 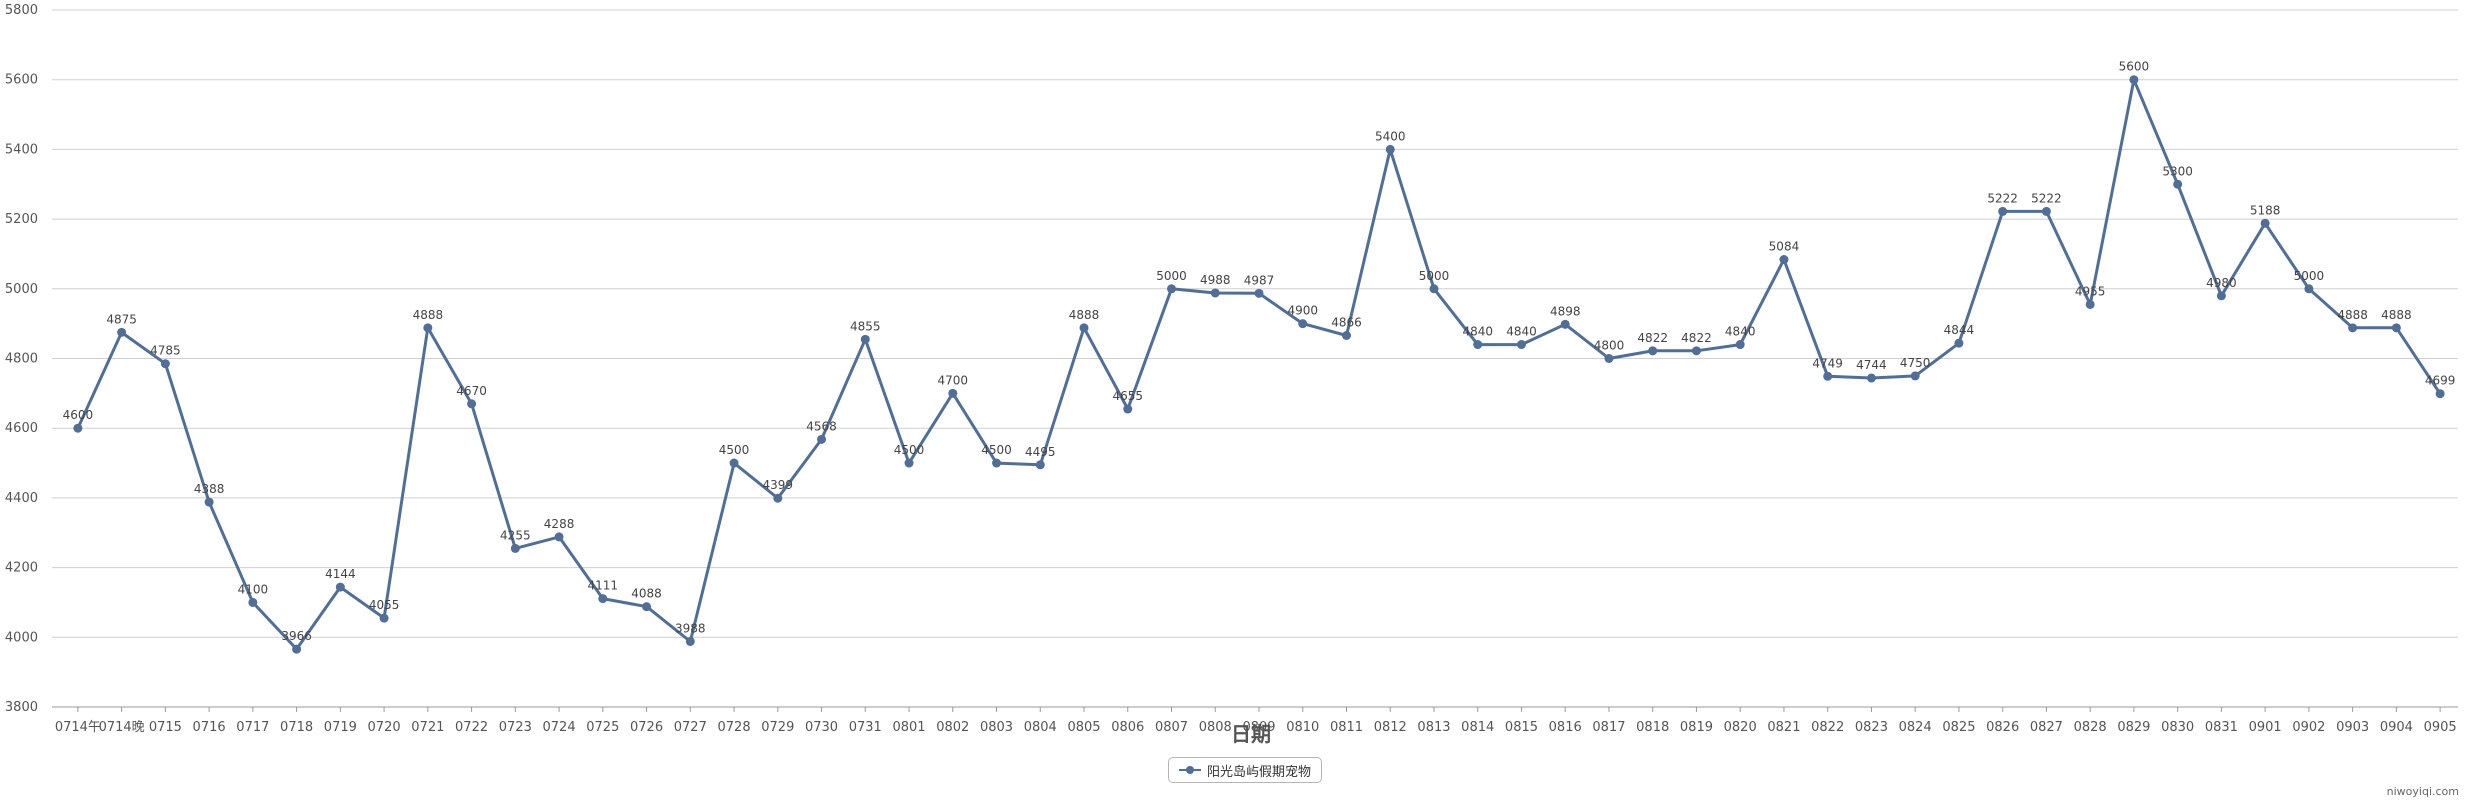 What do you see at coordinates (471, 727) in the screenshot?
I see `x-tick-label: 0722` at bounding box center [471, 727].